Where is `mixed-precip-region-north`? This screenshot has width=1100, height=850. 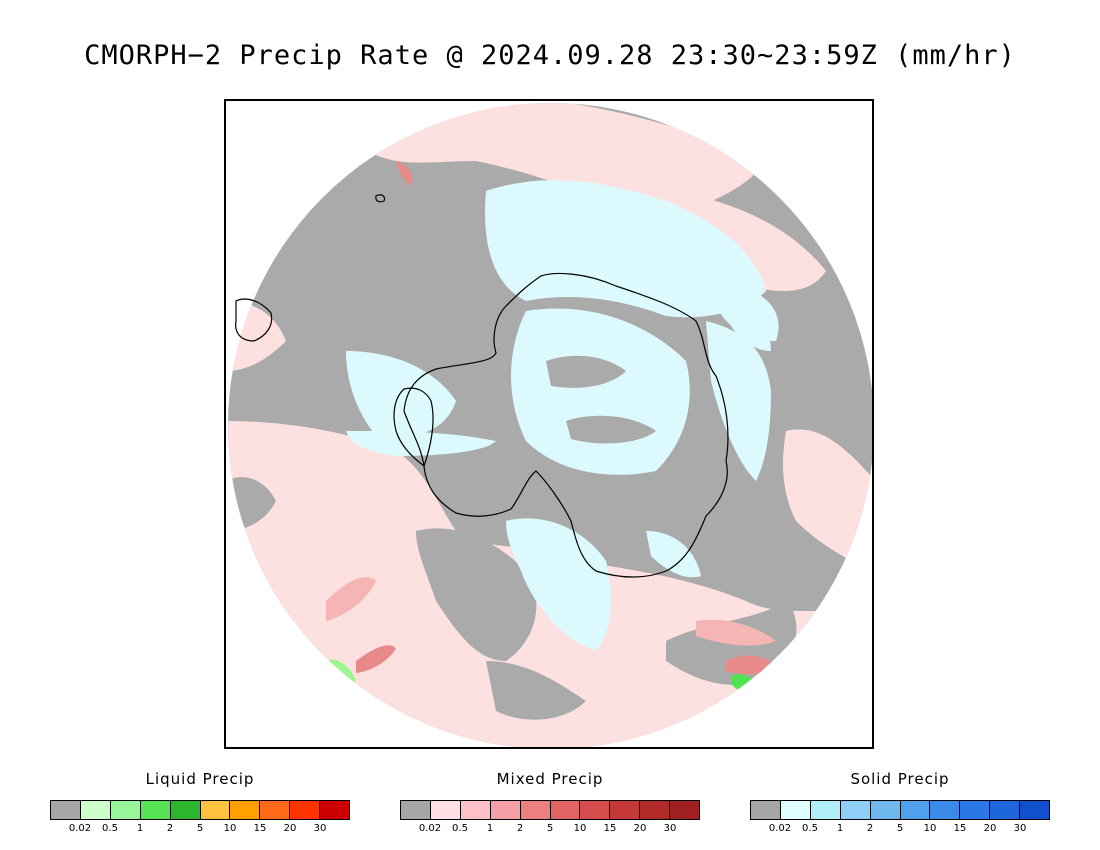 mixed-precip-region-north is located at coordinates (561, 162).